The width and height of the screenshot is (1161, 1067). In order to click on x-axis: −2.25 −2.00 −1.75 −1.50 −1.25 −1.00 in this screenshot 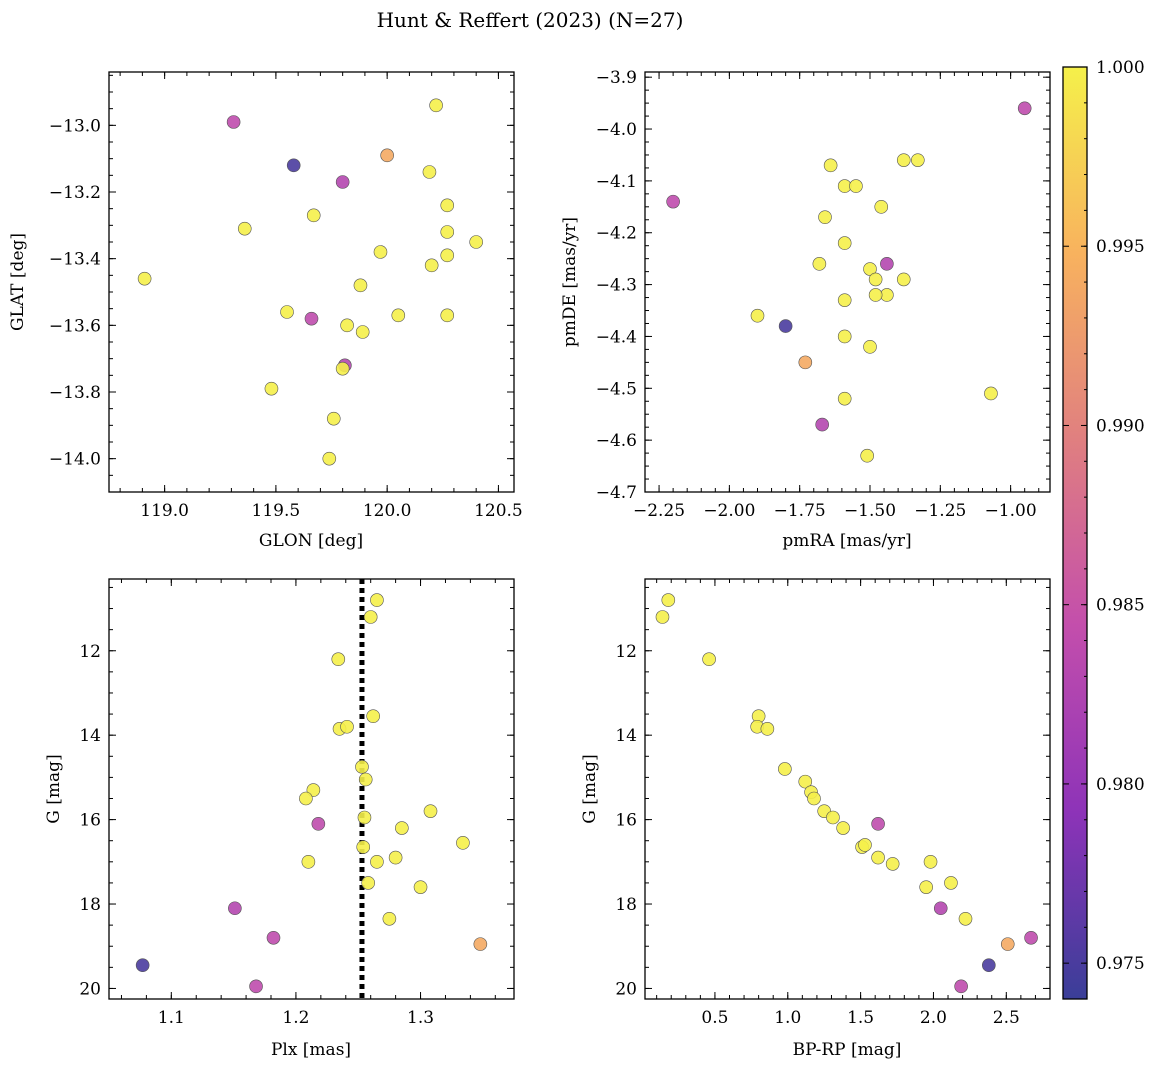, I will do `click(836, 296)`.